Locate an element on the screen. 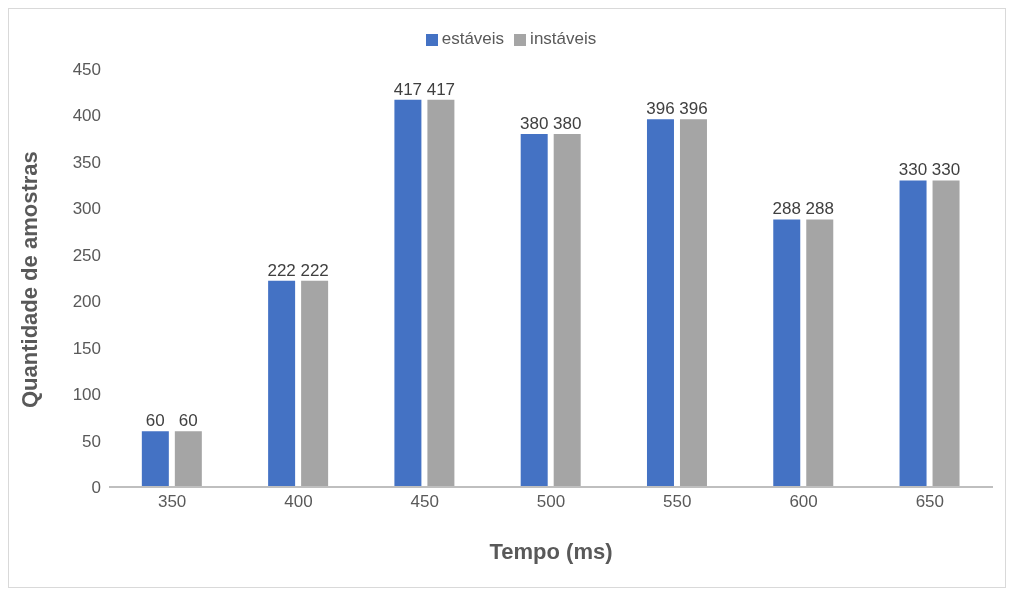  y-axis-title: Quantidade de amostras is located at coordinates (29, 279).